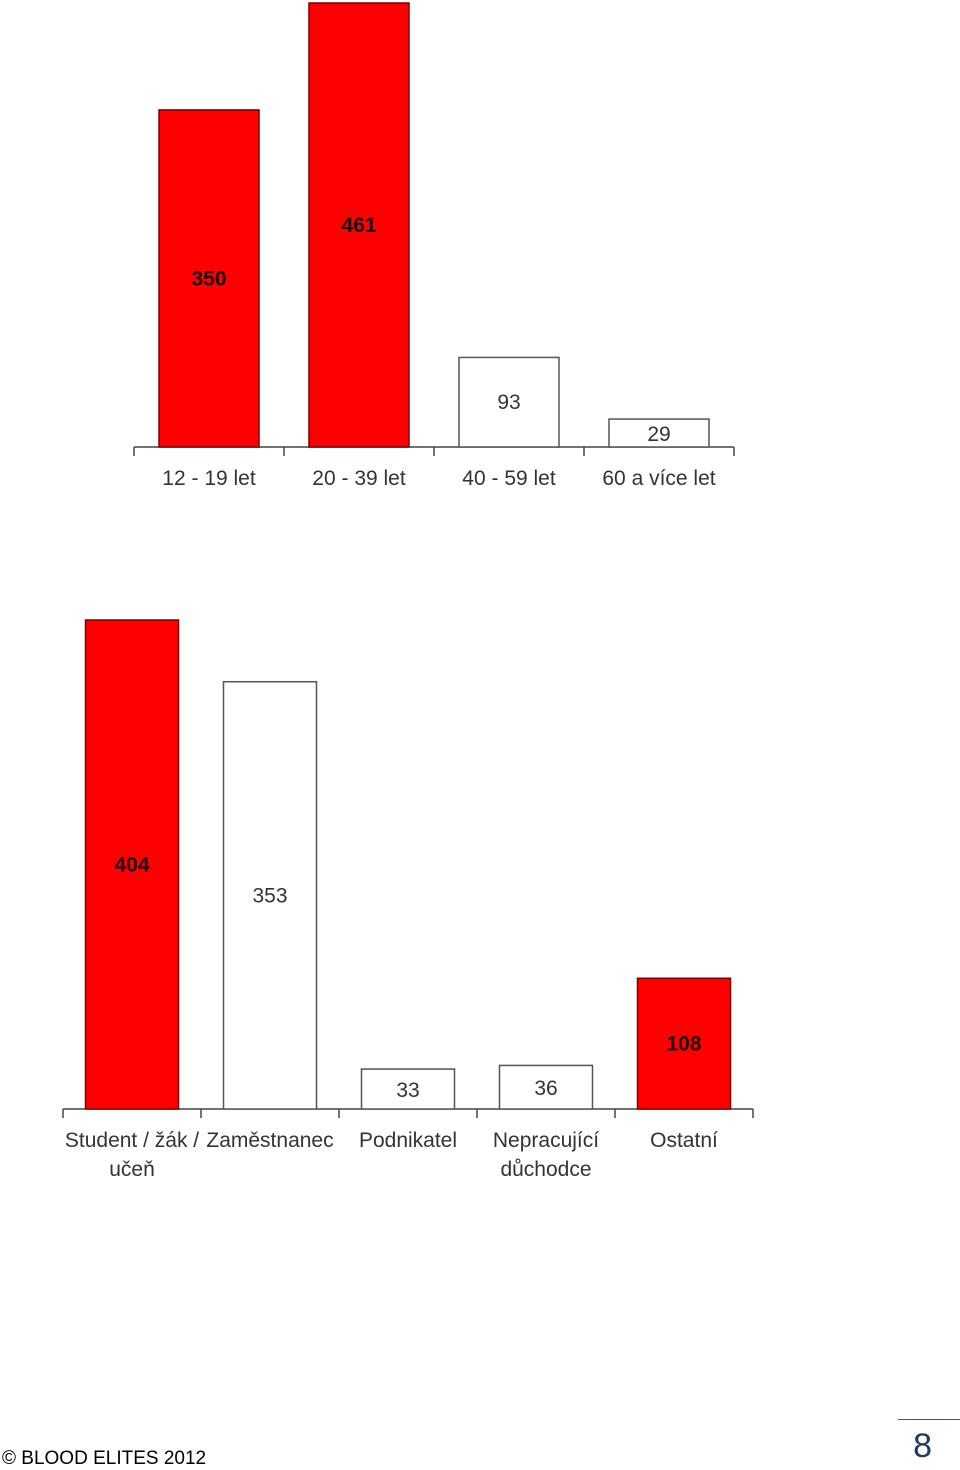  I want to click on category-label: Zaměstnanec, so click(269, 1140).